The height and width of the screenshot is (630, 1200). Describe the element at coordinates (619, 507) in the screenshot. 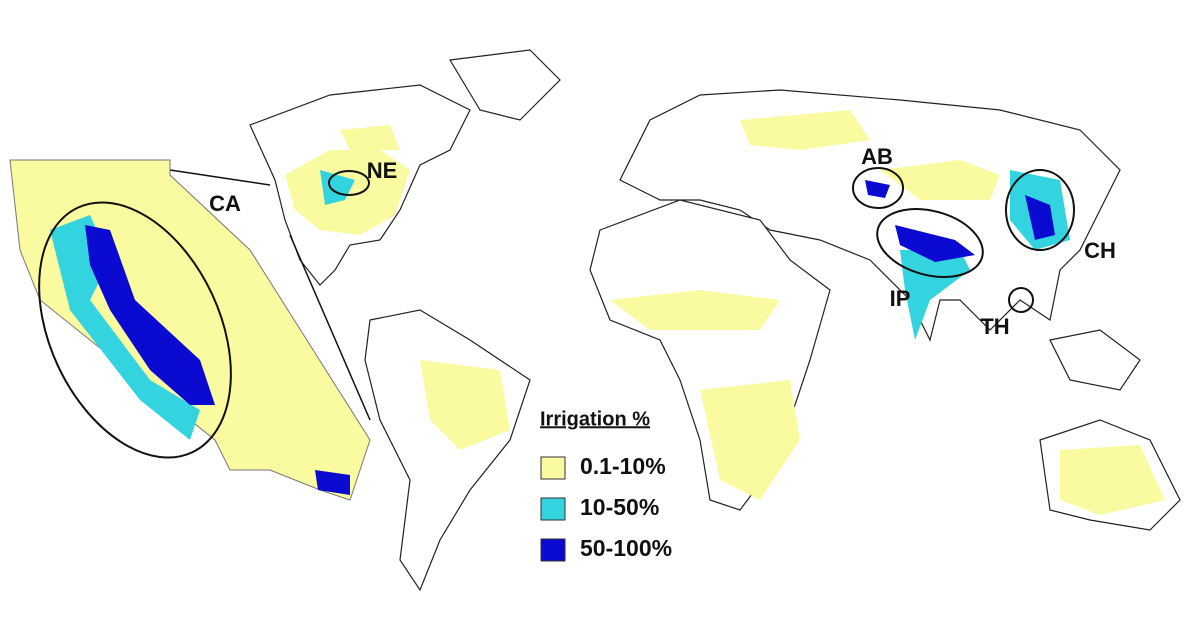

I see `legend-label: 10-50%` at that location.